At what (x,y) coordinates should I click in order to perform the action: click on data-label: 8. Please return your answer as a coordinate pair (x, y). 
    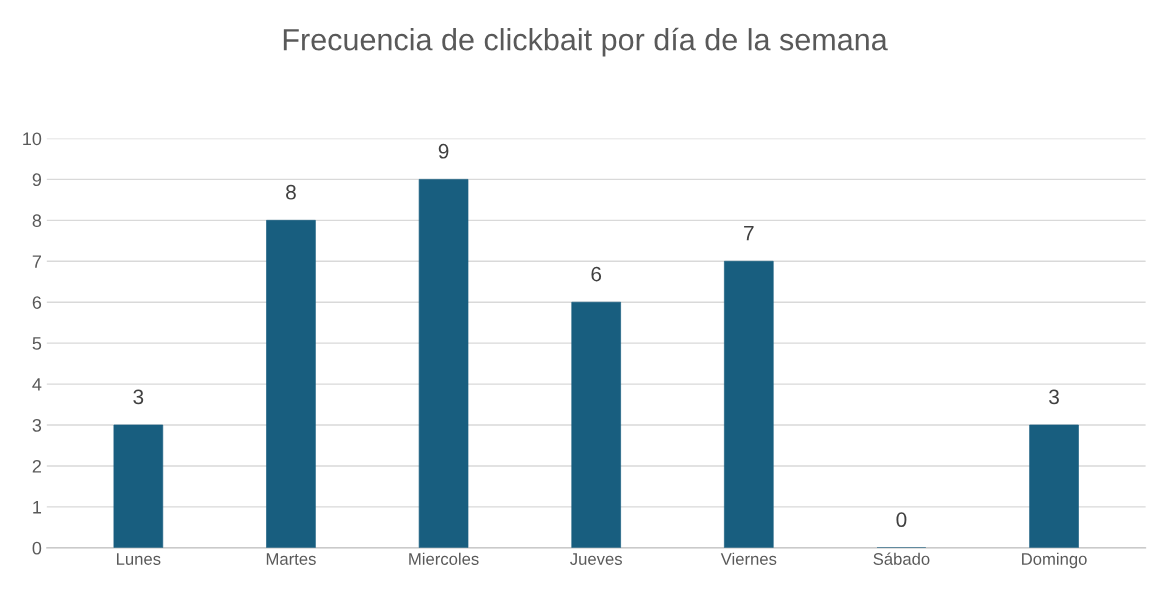
    Looking at the image, I should click on (291, 192).